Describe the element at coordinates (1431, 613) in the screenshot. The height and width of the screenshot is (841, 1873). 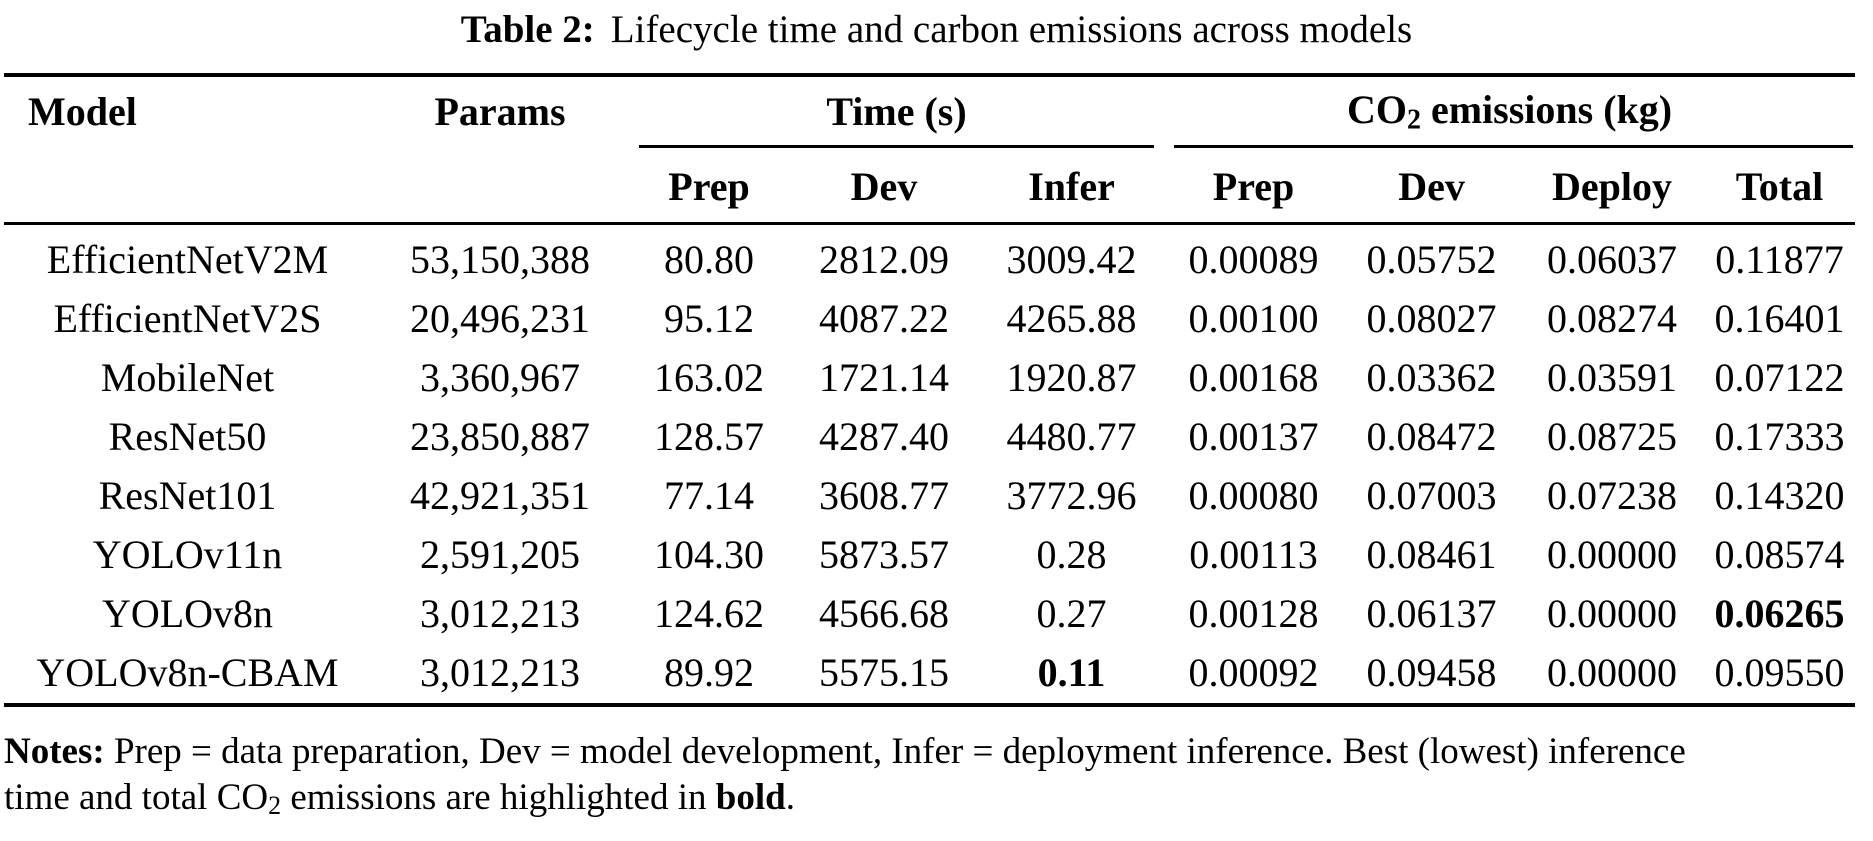
I see `cell-co2-dev: 0.06137` at that location.